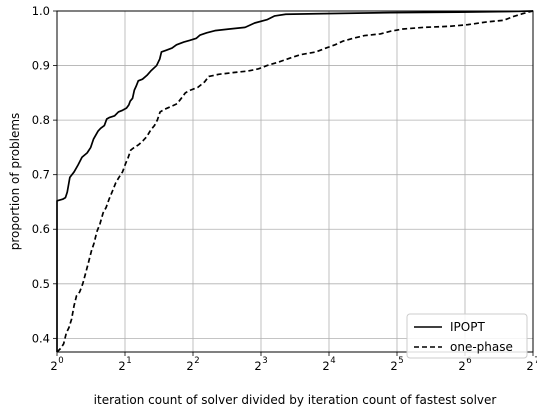 The height and width of the screenshot is (410, 537). I want to click on y-tick-label: 0.7, so click(41, 175).